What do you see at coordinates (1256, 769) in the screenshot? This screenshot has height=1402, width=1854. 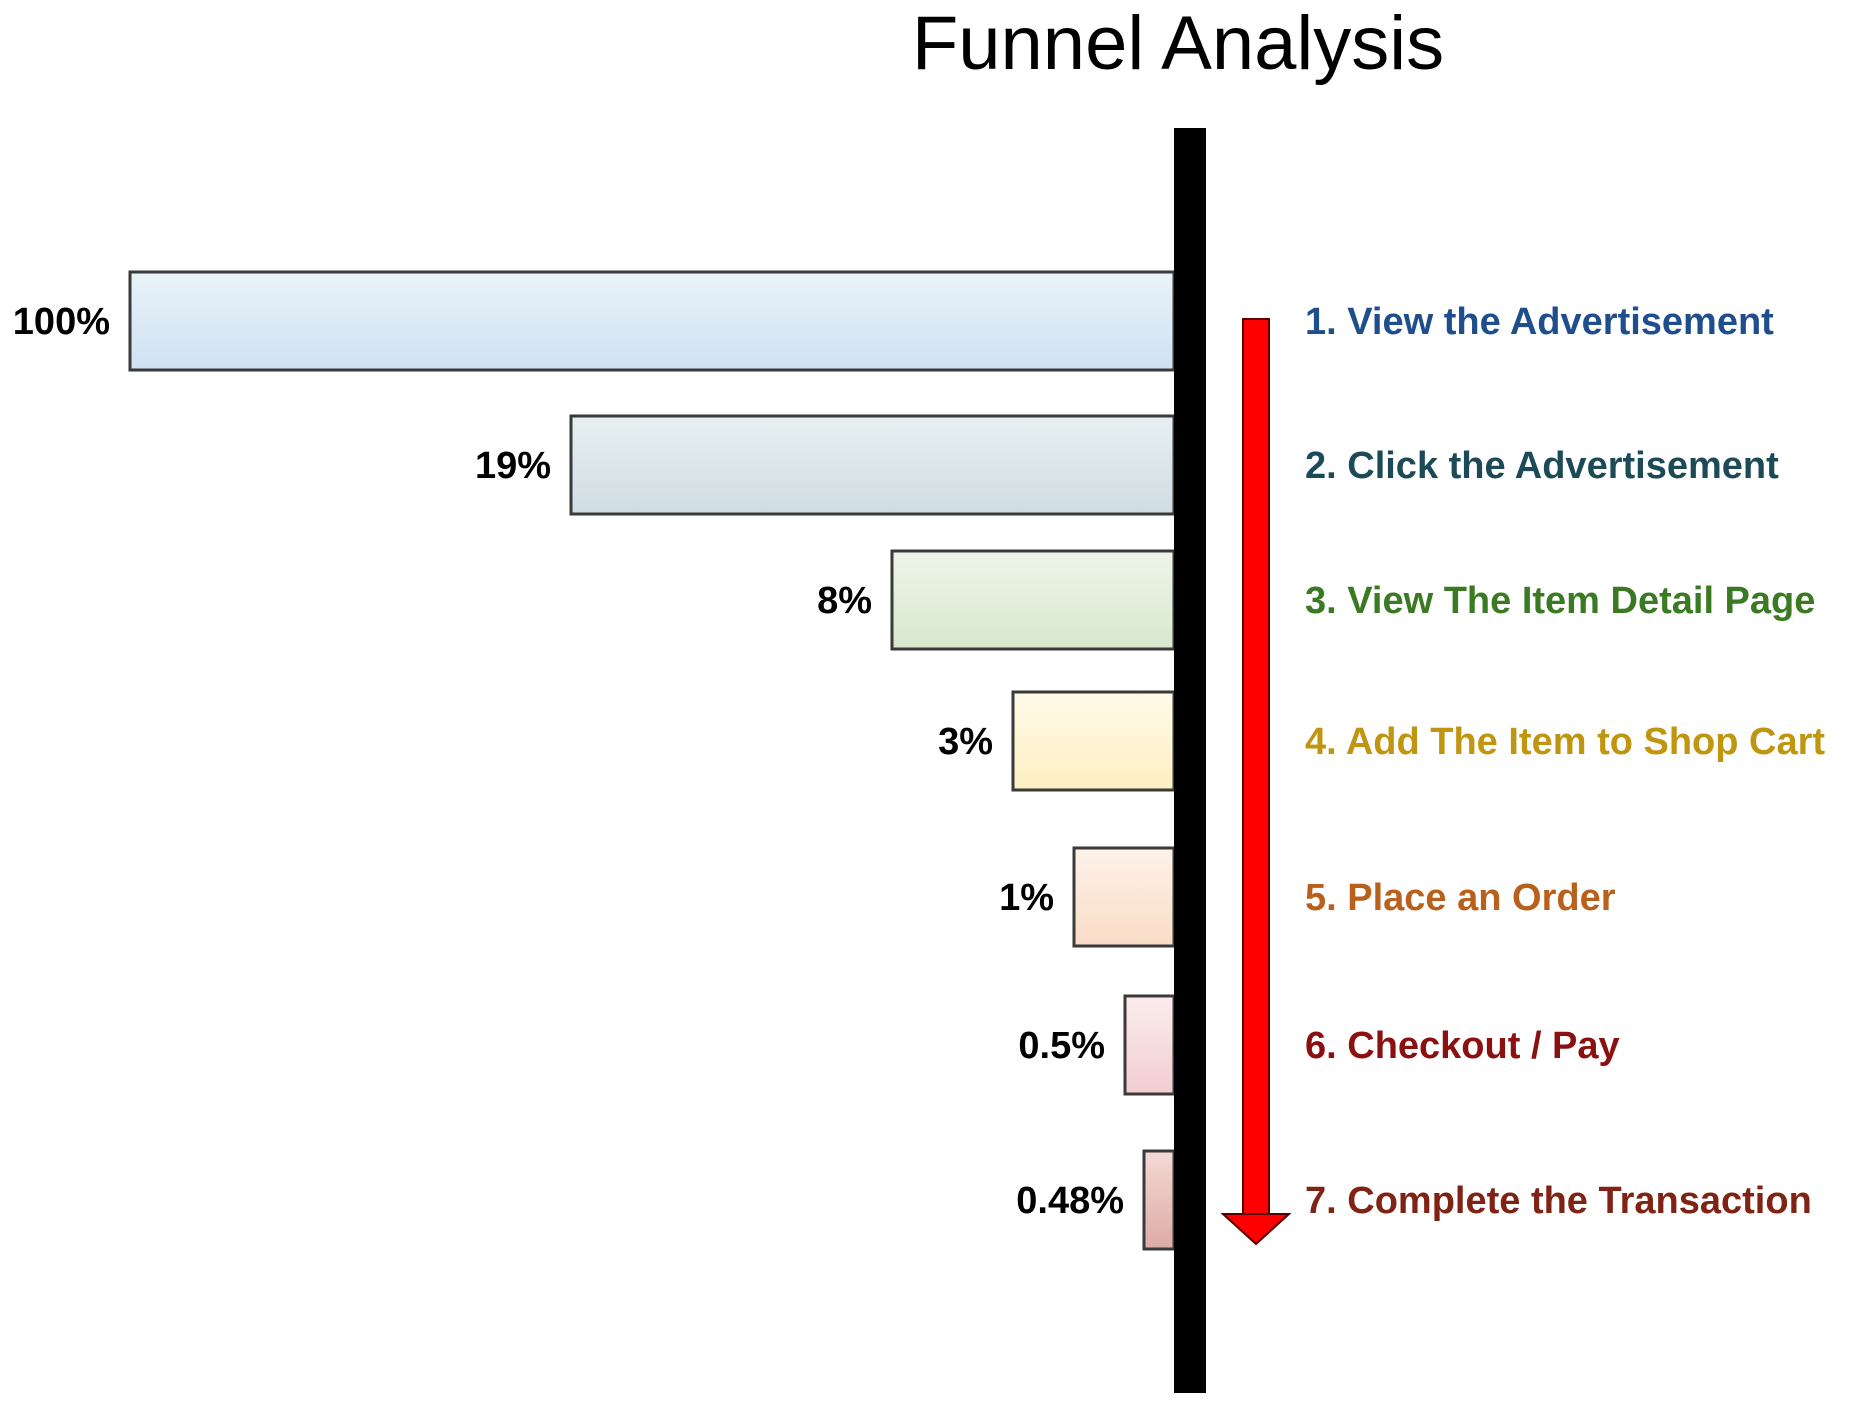 I see `arrow-shaft` at bounding box center [1256, 769].